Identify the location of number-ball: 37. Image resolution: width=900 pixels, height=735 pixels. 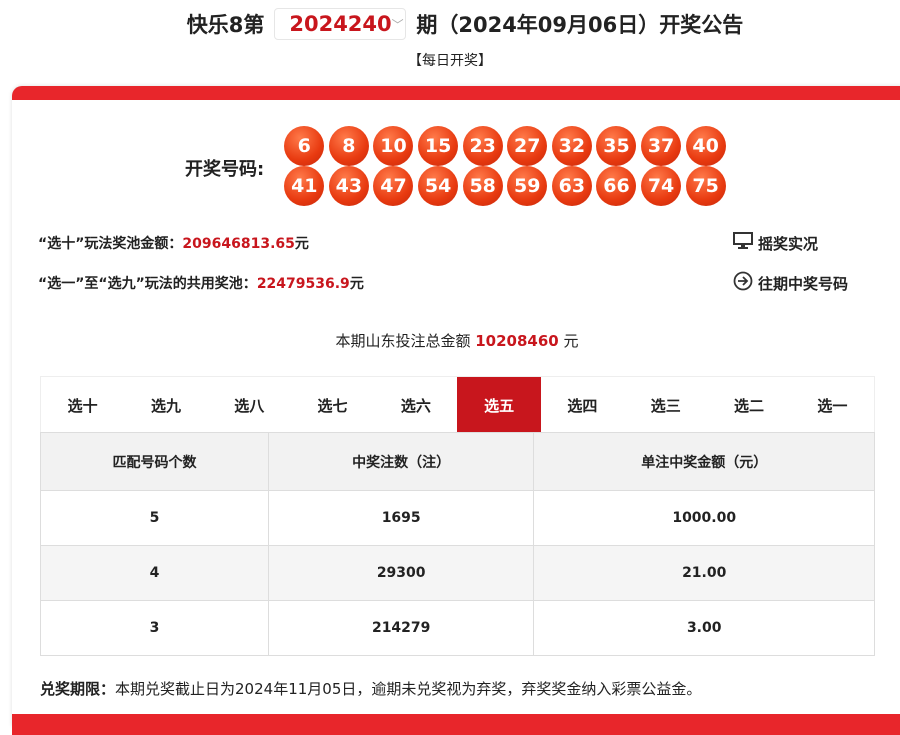
(661, 146).